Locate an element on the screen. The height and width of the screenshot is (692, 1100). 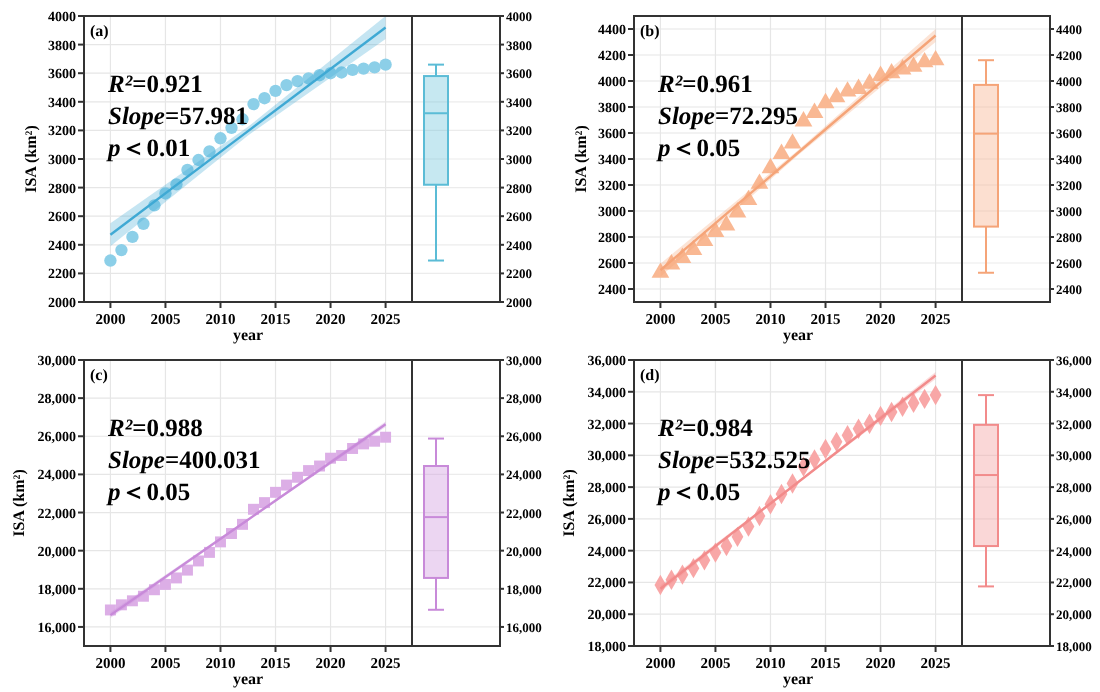
annotation: (a) is located at coordinates (100, 31).